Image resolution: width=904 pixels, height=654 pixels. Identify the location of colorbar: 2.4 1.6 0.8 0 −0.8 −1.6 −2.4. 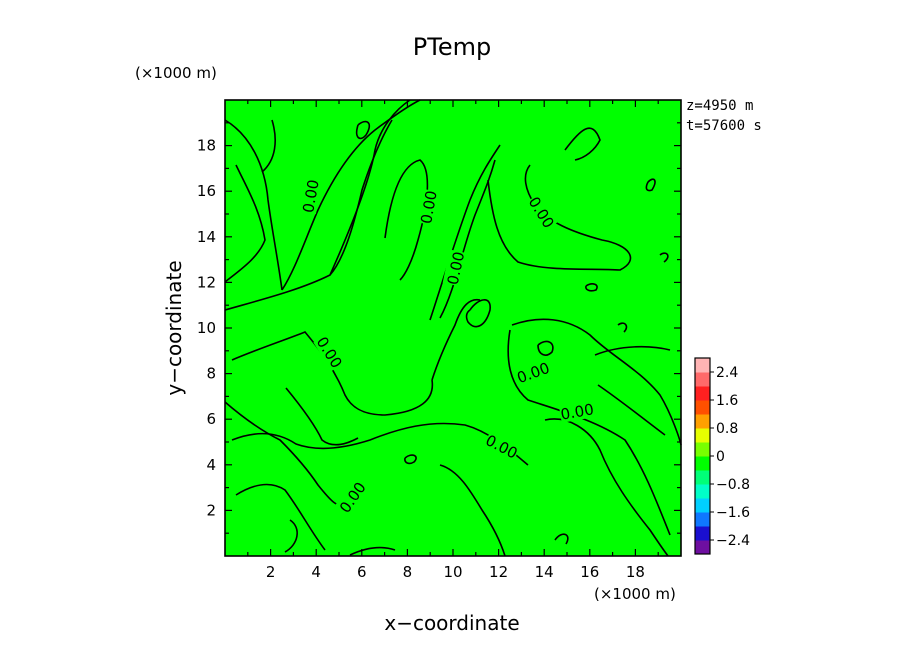
(722, 456).